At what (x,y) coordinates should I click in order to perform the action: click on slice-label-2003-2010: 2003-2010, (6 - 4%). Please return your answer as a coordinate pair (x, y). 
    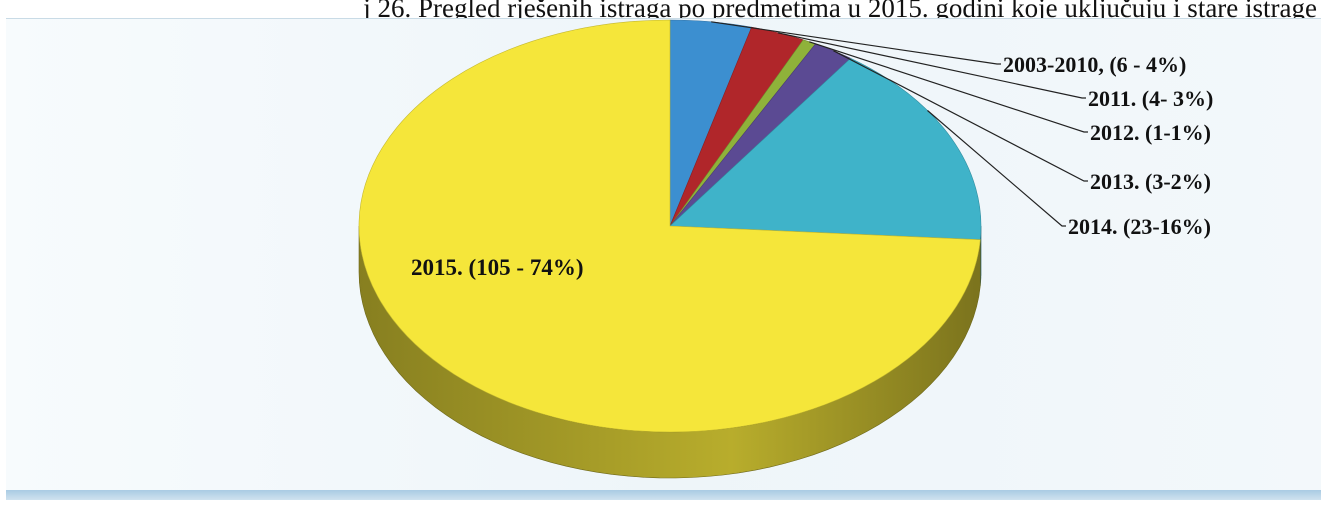
    Looking at the image, I should click on (1094, 64).